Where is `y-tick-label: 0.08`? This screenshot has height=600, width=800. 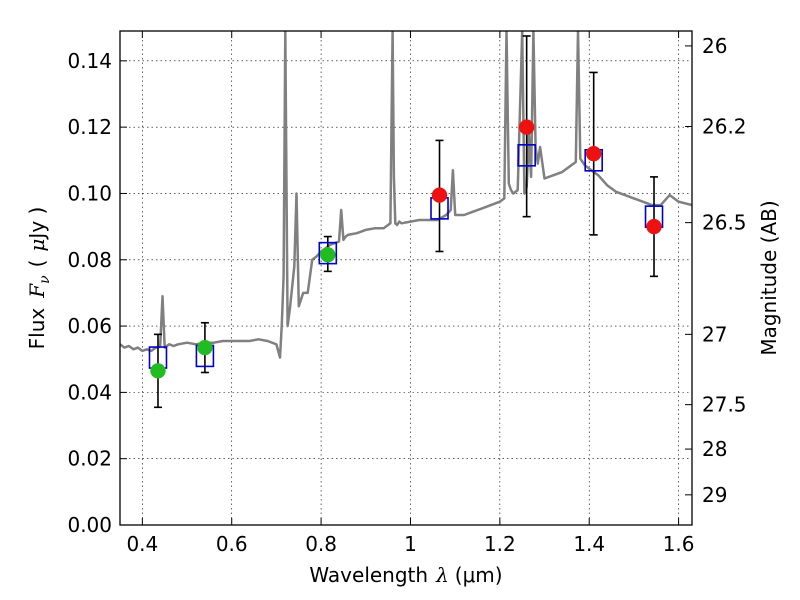 y-tick-label: 0.08 is located at coordinates (89, 260).